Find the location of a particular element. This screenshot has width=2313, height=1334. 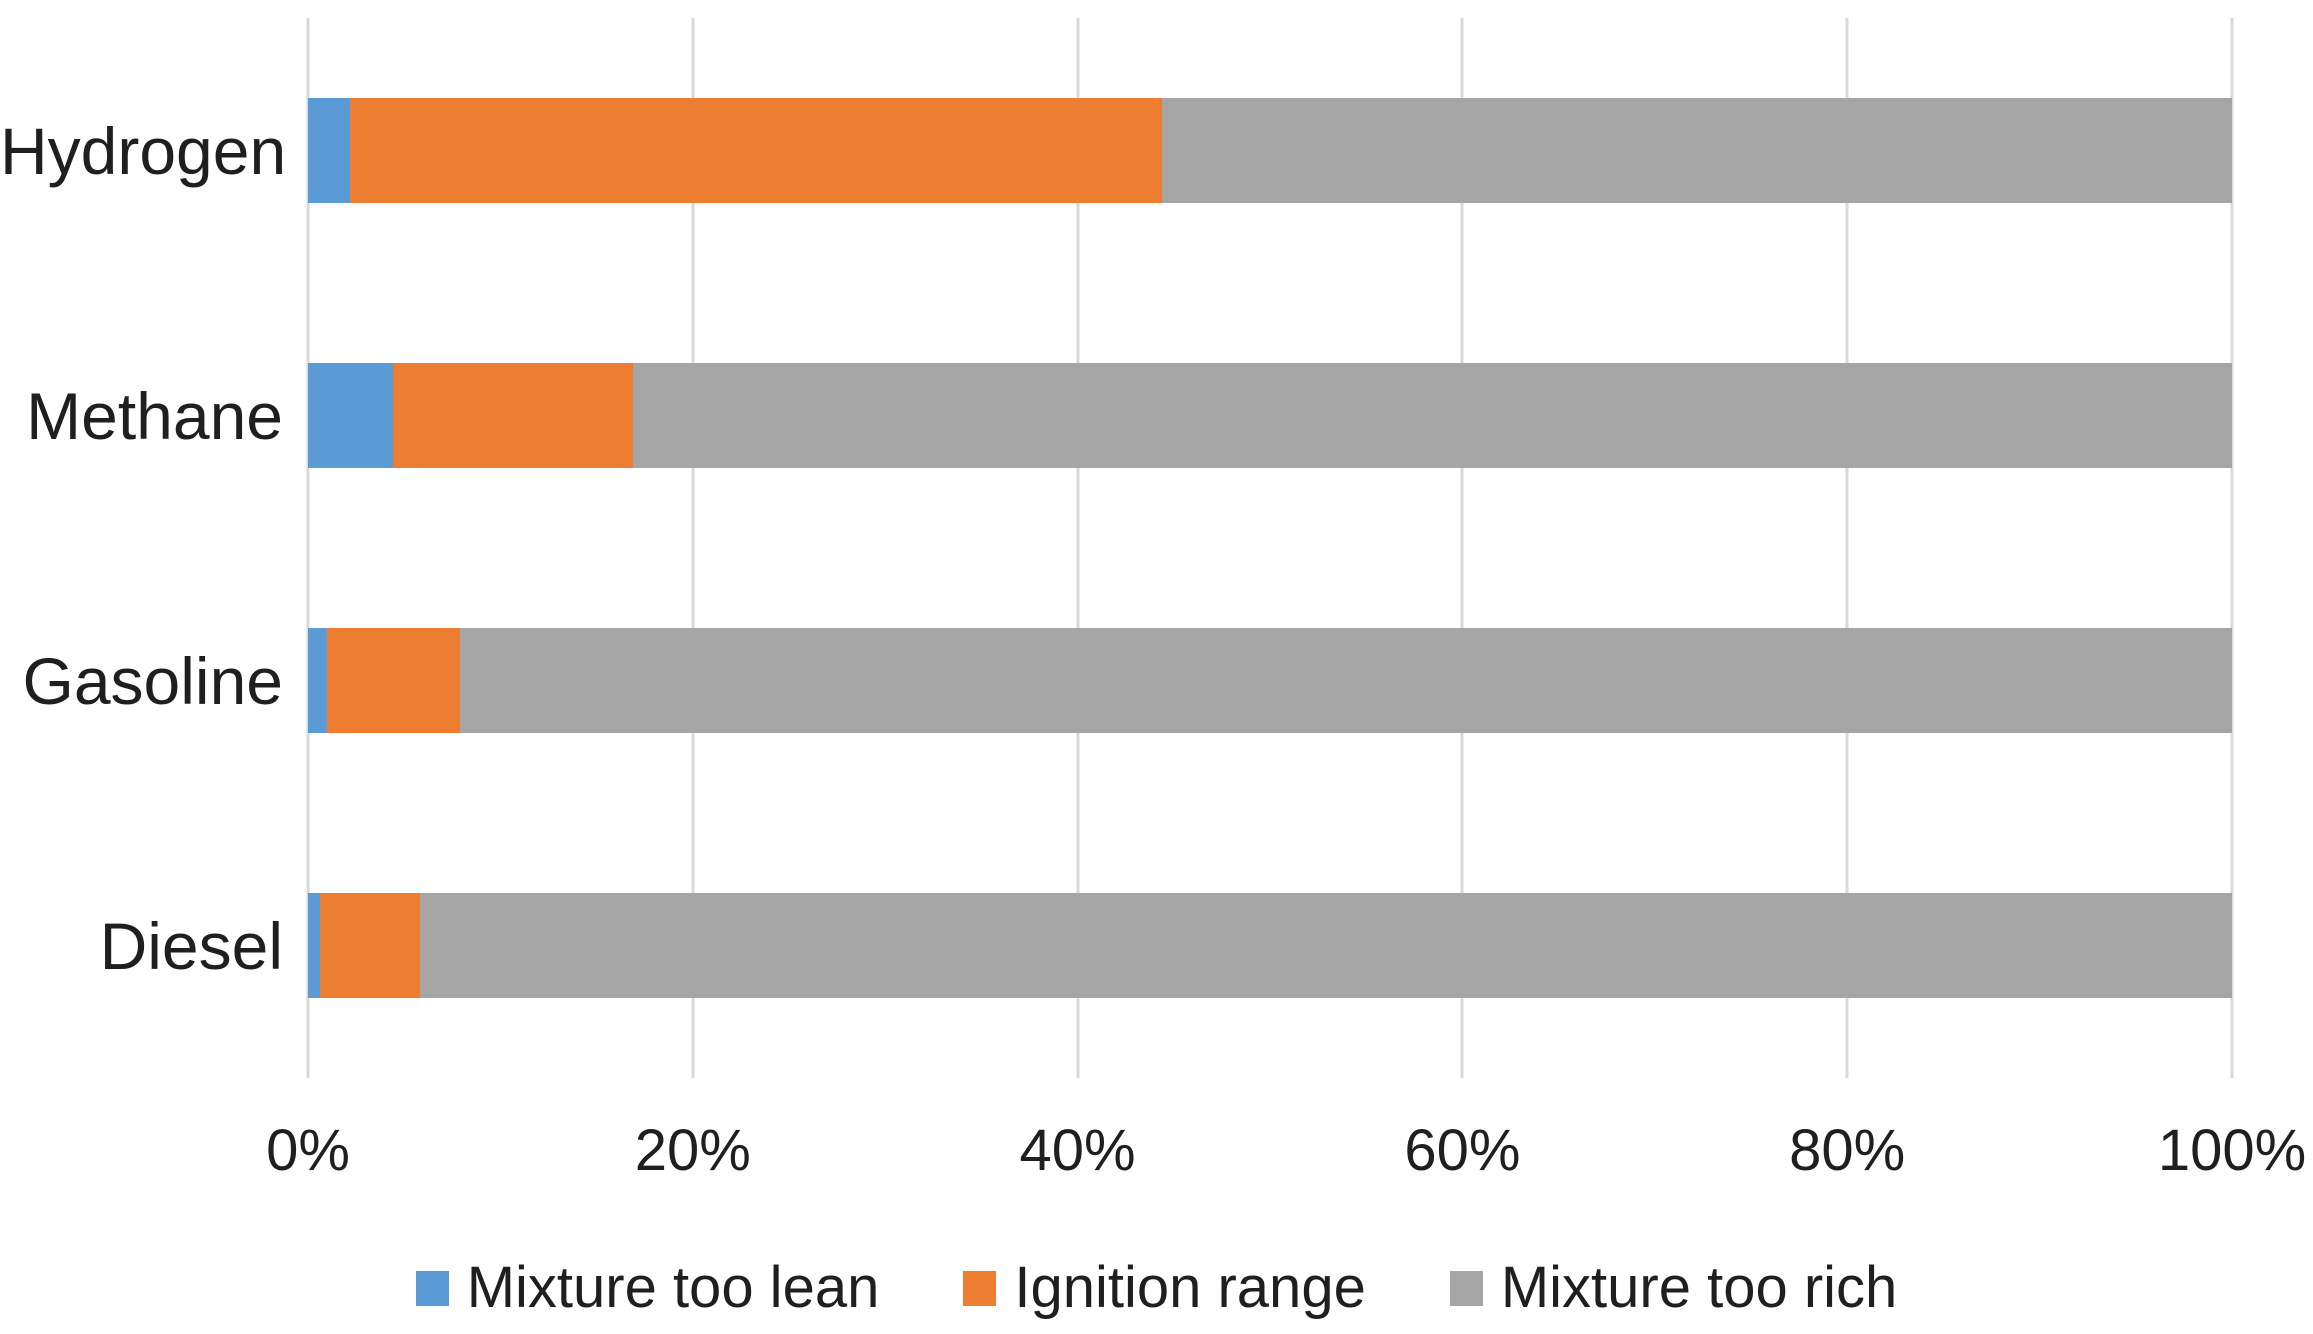

x-tick-label-0-: 0% is located at coordinates (308, 1150).